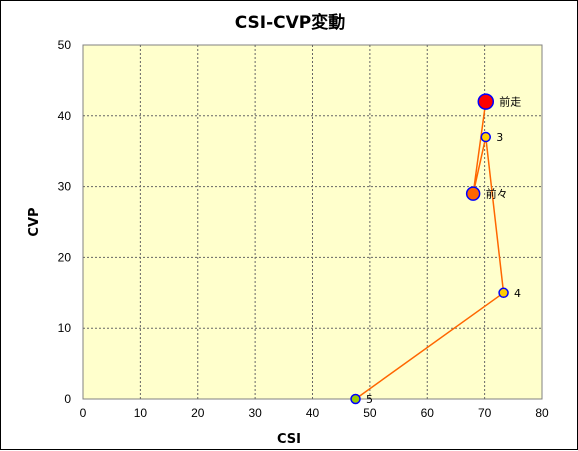  What do you see at coordinates (255, 413) in the screenshot?
I see `x-tick-label: 30` at bounding box center [255, 413].